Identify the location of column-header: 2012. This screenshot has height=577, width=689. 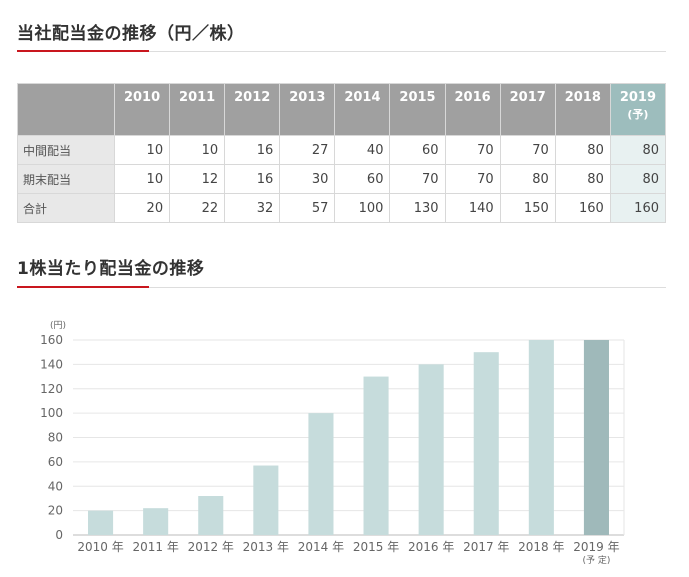
(252, 109).